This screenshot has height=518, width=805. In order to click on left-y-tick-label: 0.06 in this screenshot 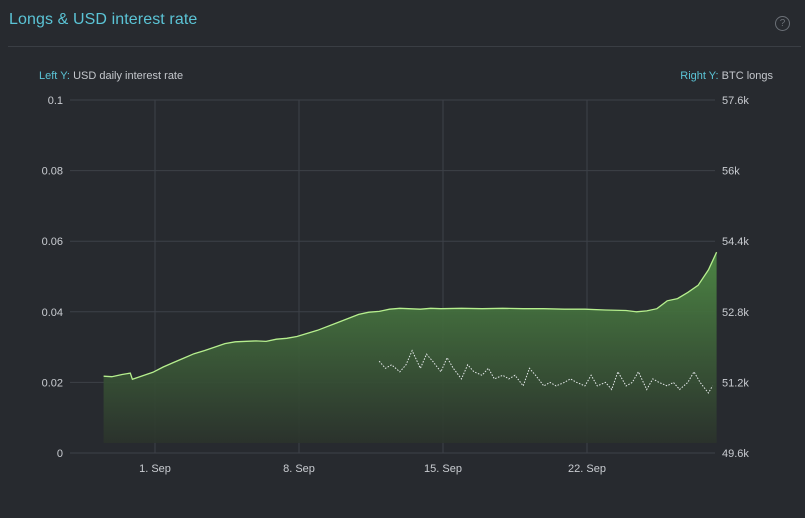, I will do `click(52, 242)`.